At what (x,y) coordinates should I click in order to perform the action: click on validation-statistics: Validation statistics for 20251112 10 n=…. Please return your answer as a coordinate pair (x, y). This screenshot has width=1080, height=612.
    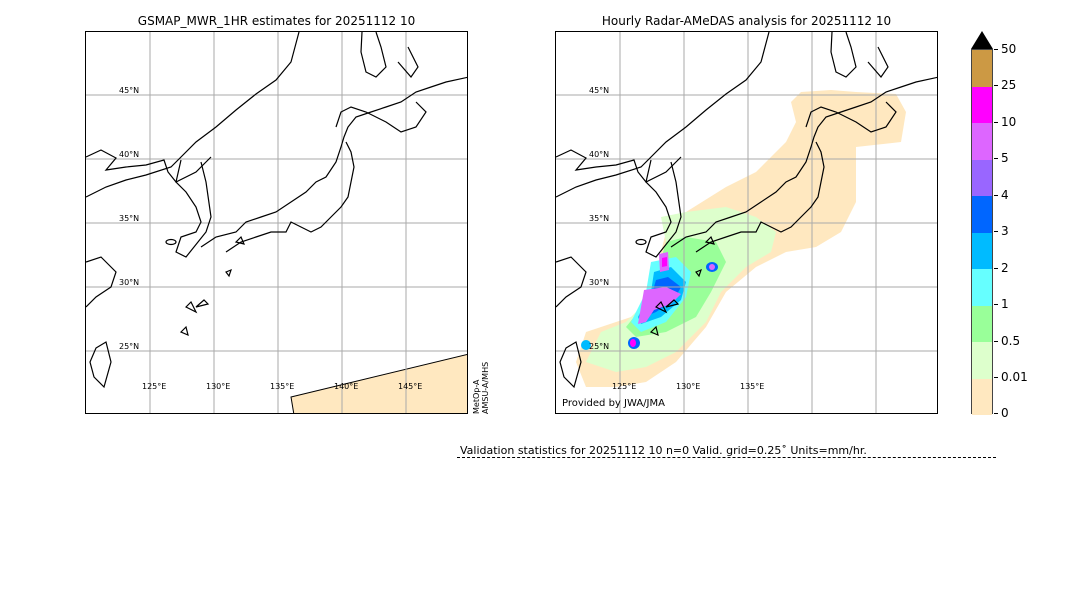
    Looking at the image, I should click on (663, 450).